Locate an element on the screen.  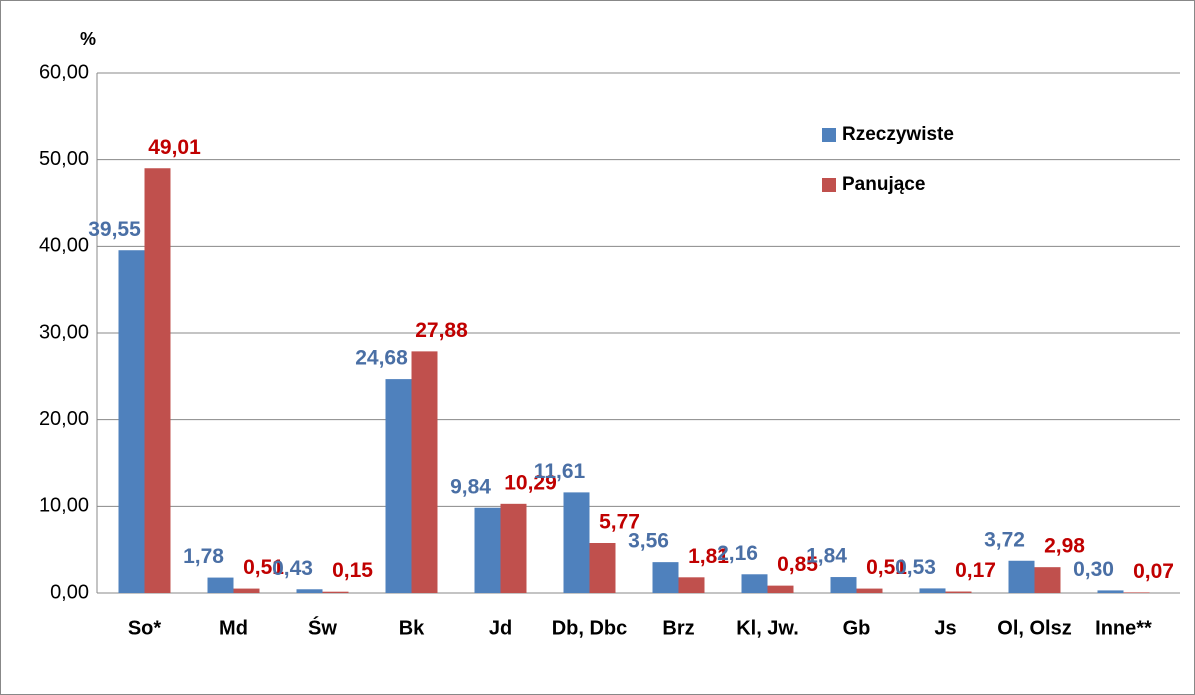
x-tick-label: Md is located at coordinates (233, 628).